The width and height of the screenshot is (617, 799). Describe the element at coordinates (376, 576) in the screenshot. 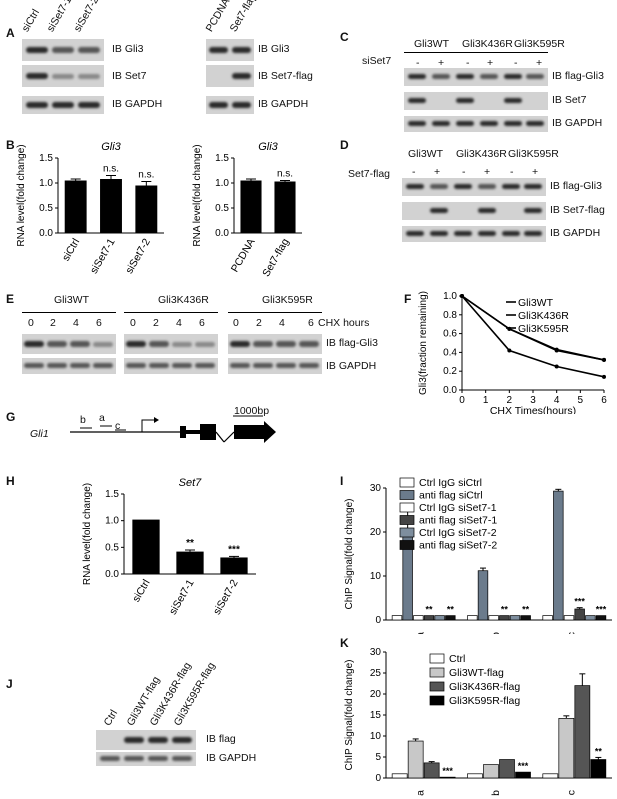

I see `y-tick-label: 10` at that location.